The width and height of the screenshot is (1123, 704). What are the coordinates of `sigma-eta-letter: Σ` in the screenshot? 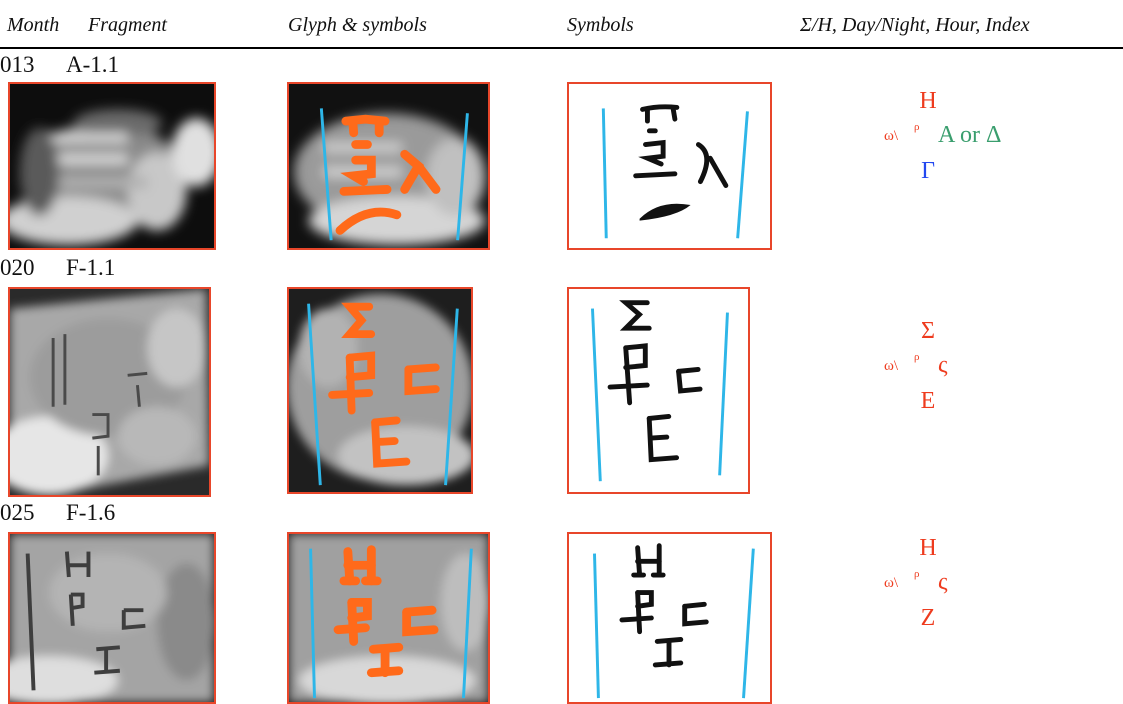 It's located at (928, 331).